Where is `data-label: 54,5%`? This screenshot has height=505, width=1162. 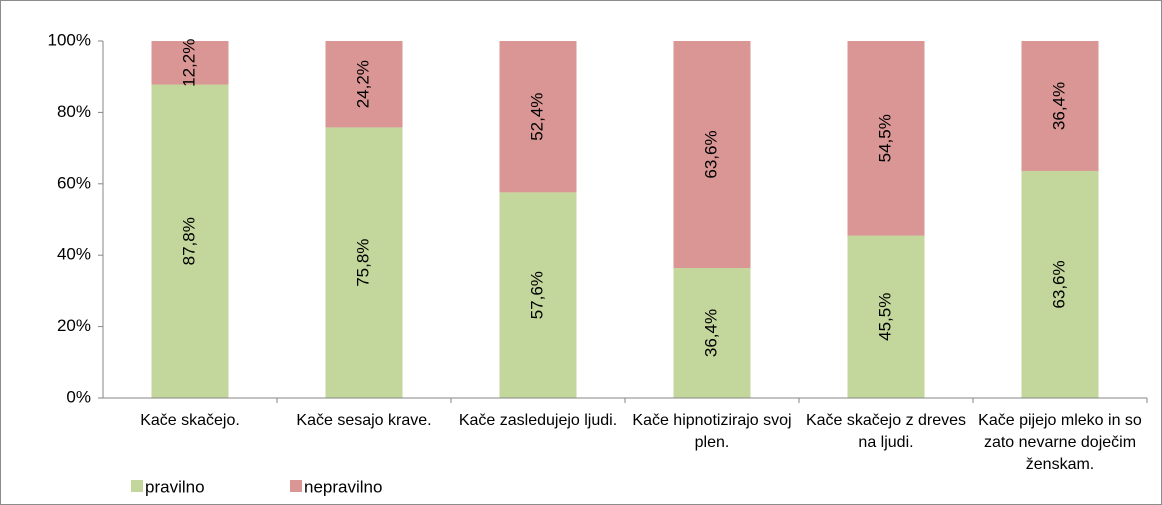
data-label: 54,5% is located at coordinates (884, 138).